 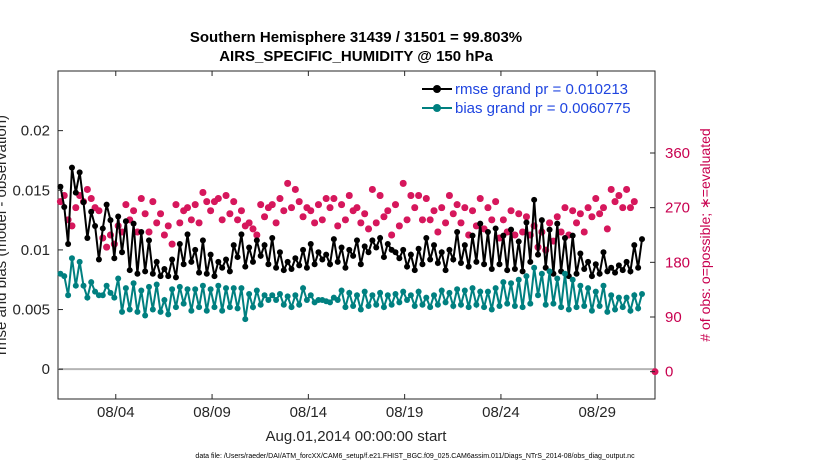 I want to click on y2-axis-label: # of obs: o=possible; ∗=evaluated, so click(x=705, y=234).